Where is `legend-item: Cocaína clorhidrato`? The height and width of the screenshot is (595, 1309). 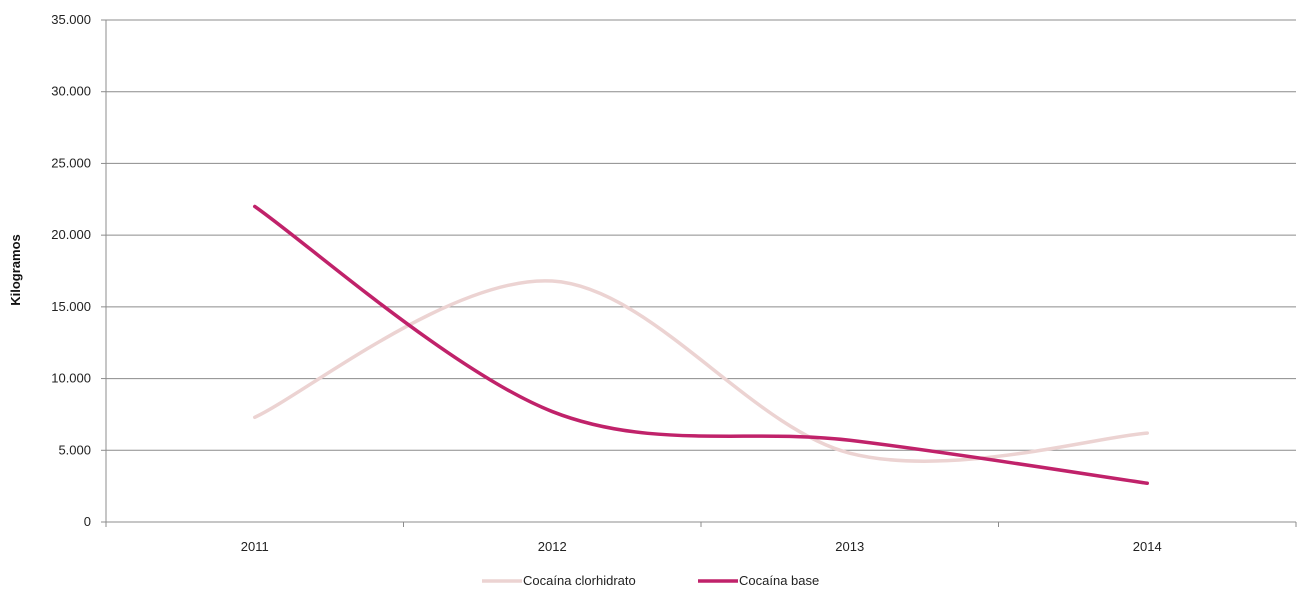 legend-item: Cocaína clorhidrato is located at coordinates (559, 580).